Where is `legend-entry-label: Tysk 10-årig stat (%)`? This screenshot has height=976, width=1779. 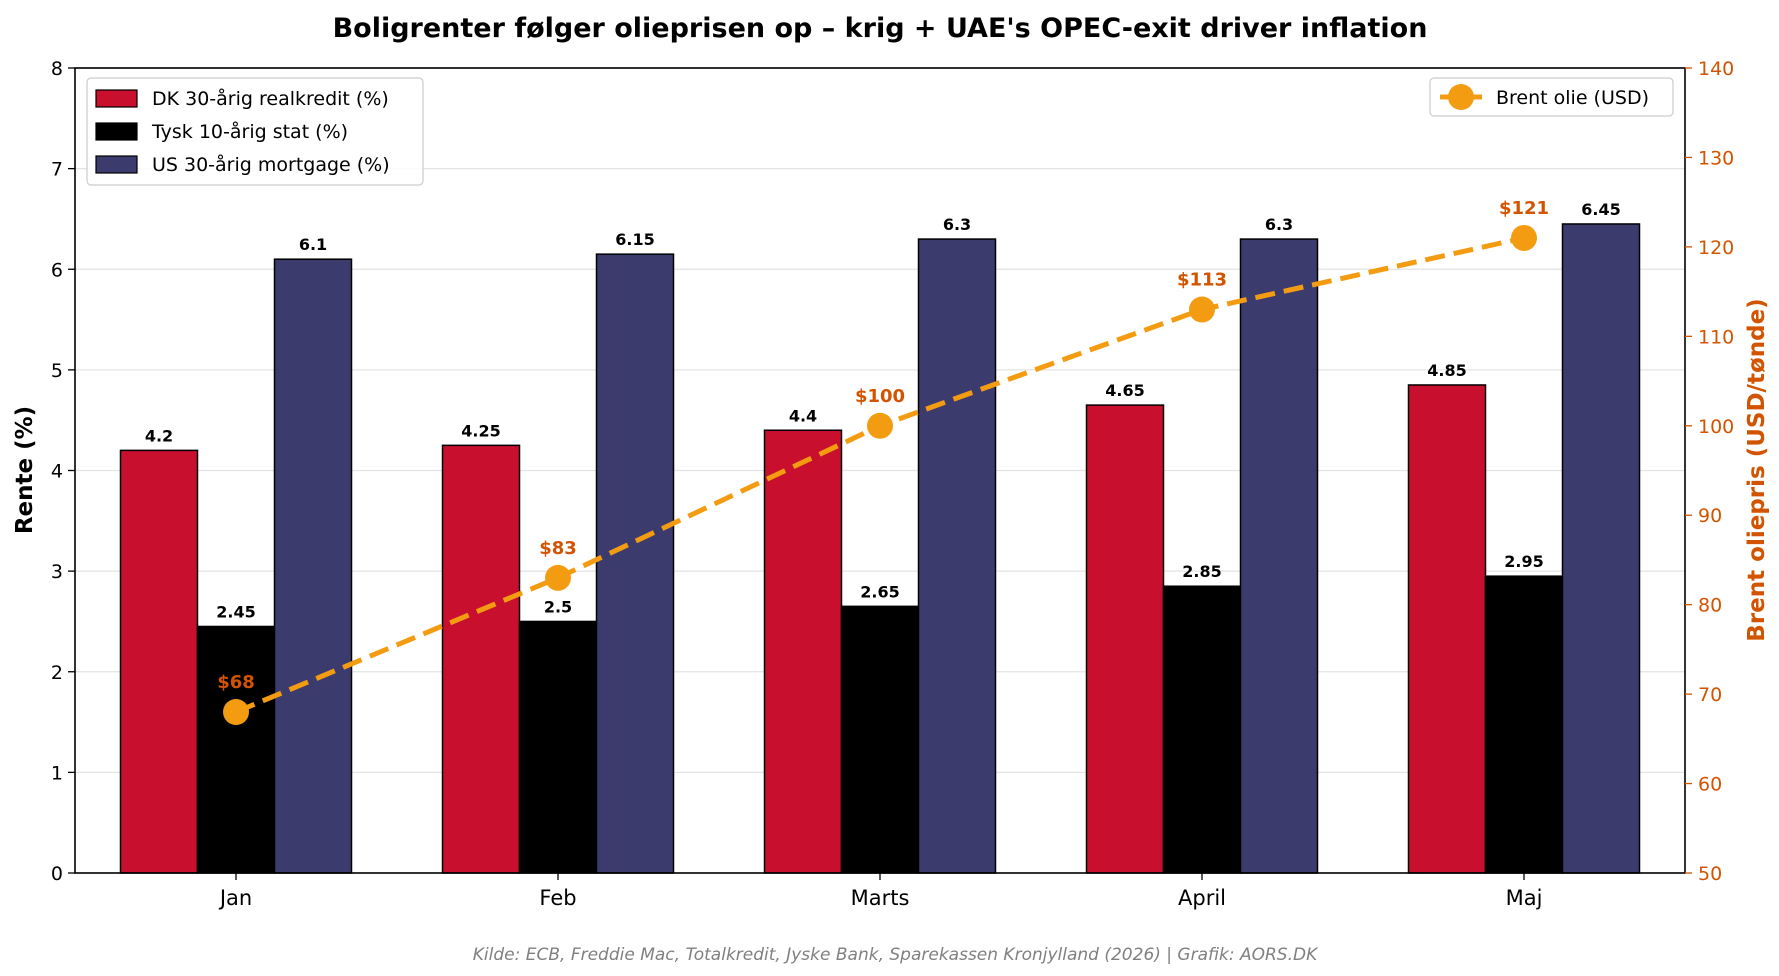 legend-entry-label: Tysk 10-årig stat (%) is located at coordinates (249, 131).